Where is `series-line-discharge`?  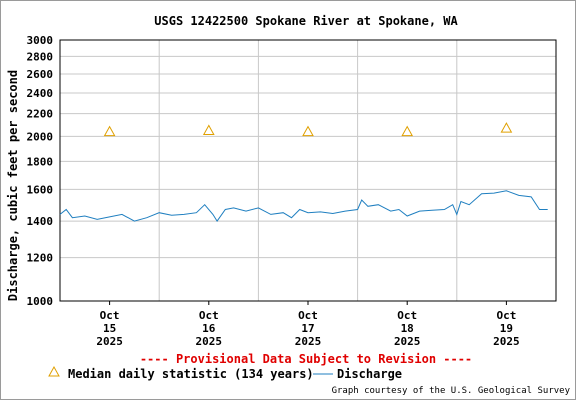 series-line-discharge is located at coordinates (303, 206).